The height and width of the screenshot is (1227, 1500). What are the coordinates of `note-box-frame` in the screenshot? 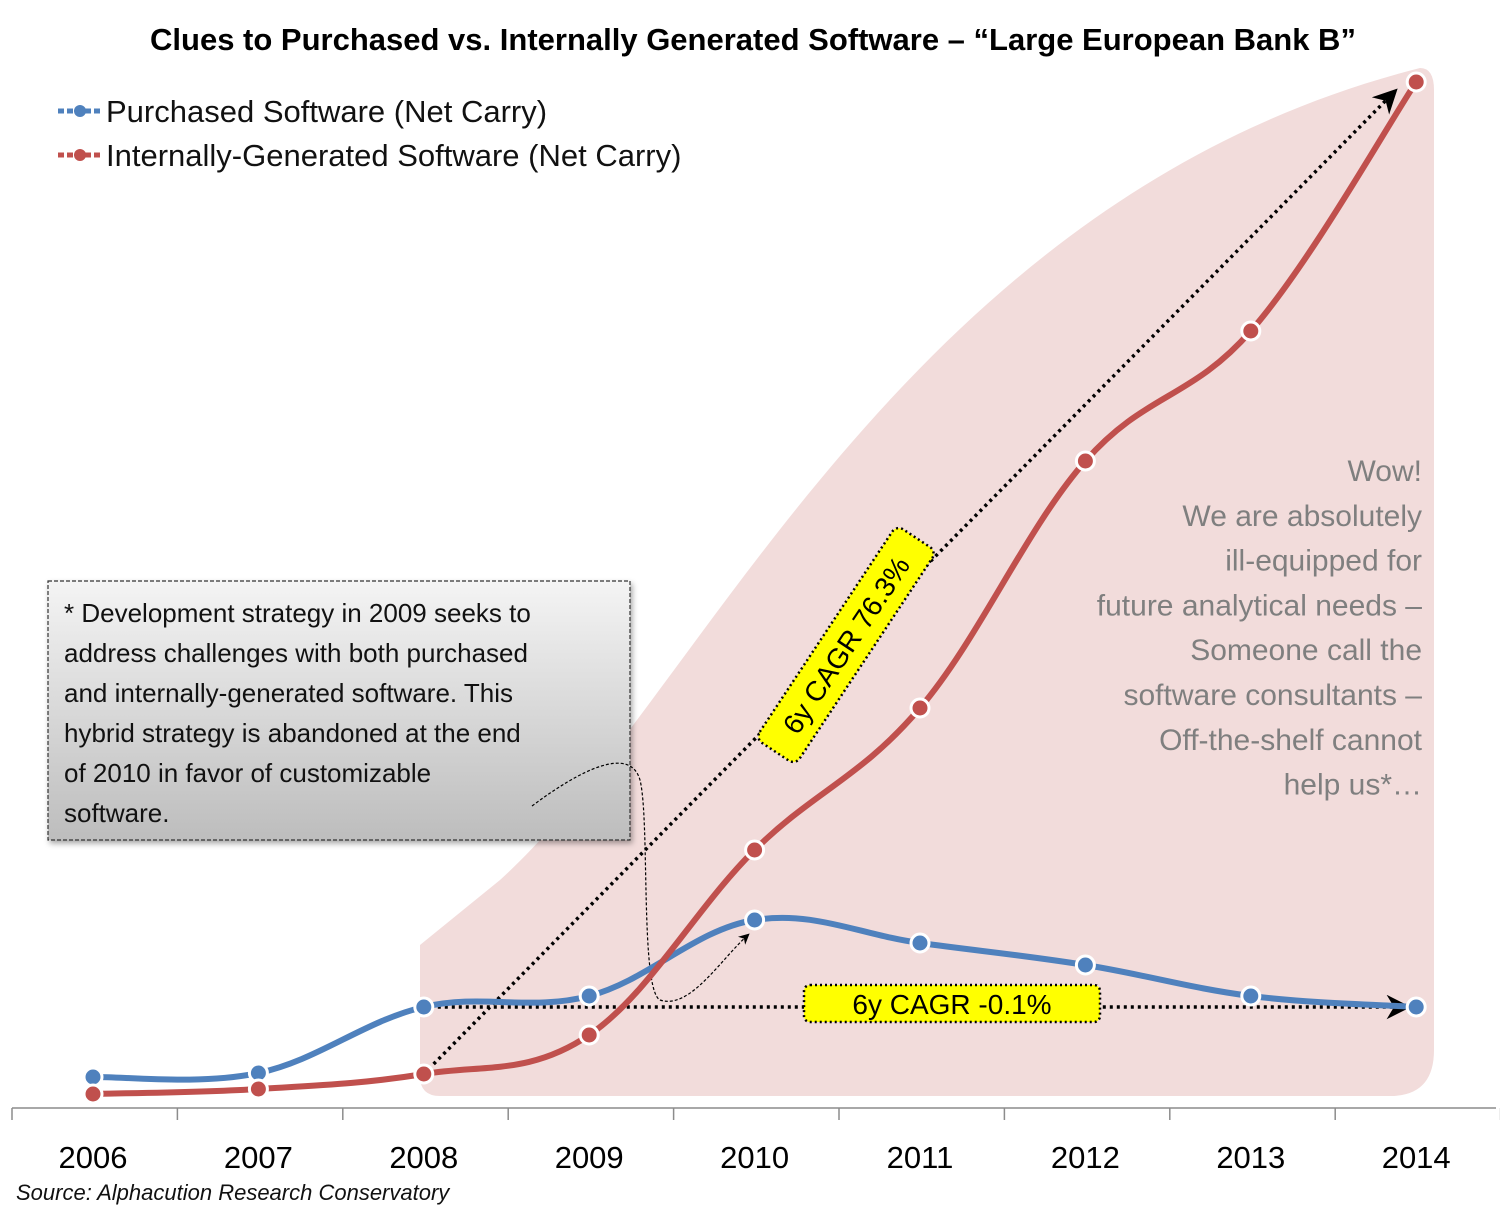 It's located at (339, 710).